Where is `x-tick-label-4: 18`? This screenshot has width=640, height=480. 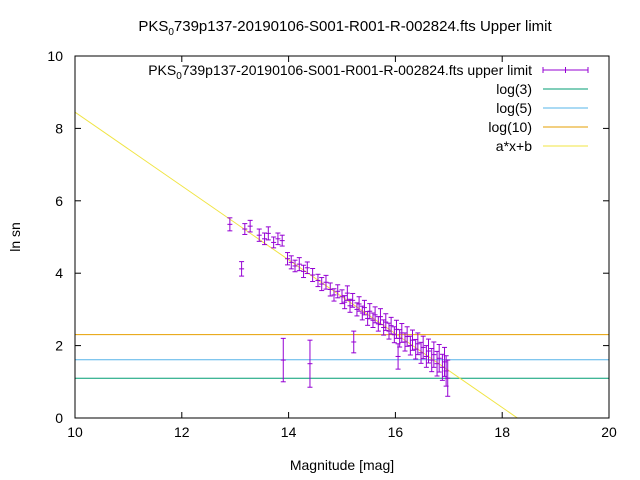
x-tick-label-4: 18 is located at coordinates (502, 432).